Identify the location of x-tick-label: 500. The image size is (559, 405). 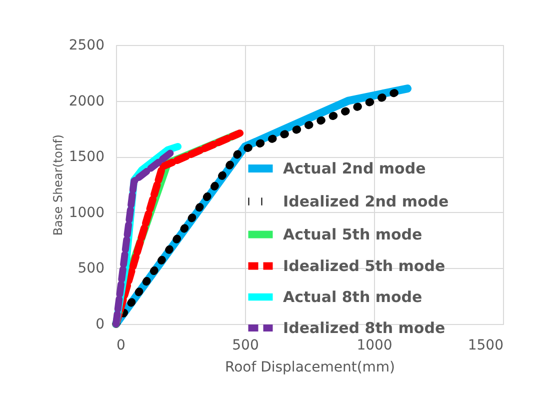
(245, 346).